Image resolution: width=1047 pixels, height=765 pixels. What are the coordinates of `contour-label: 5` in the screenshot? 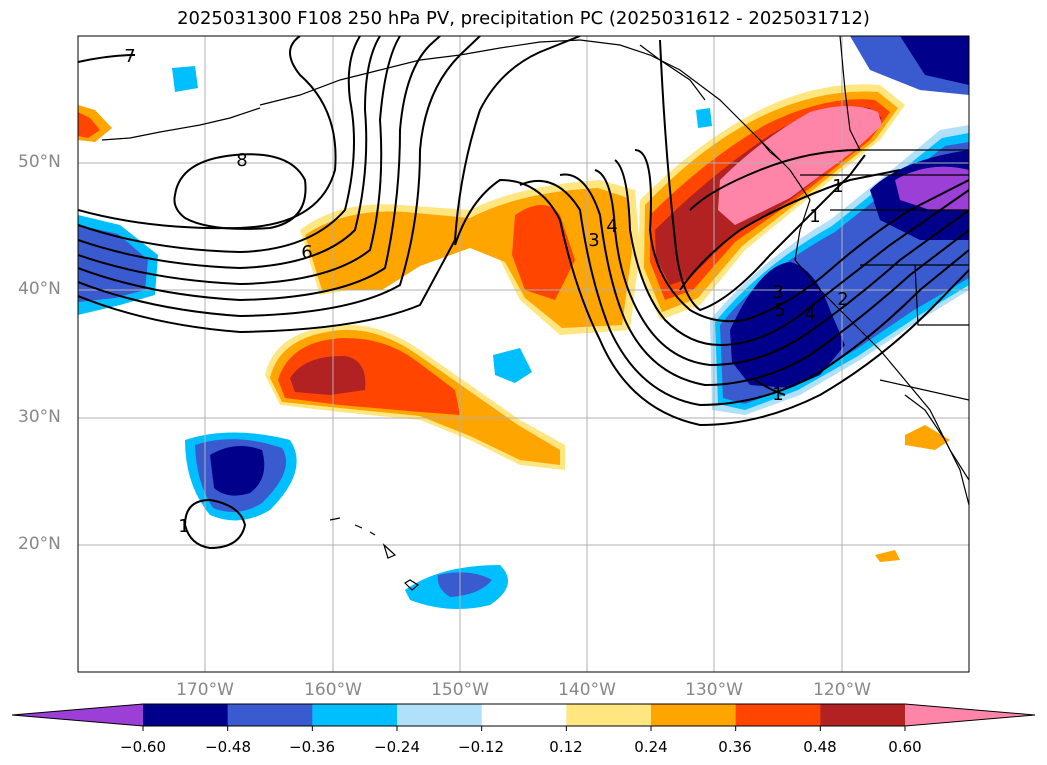 It's located at (779, 310).